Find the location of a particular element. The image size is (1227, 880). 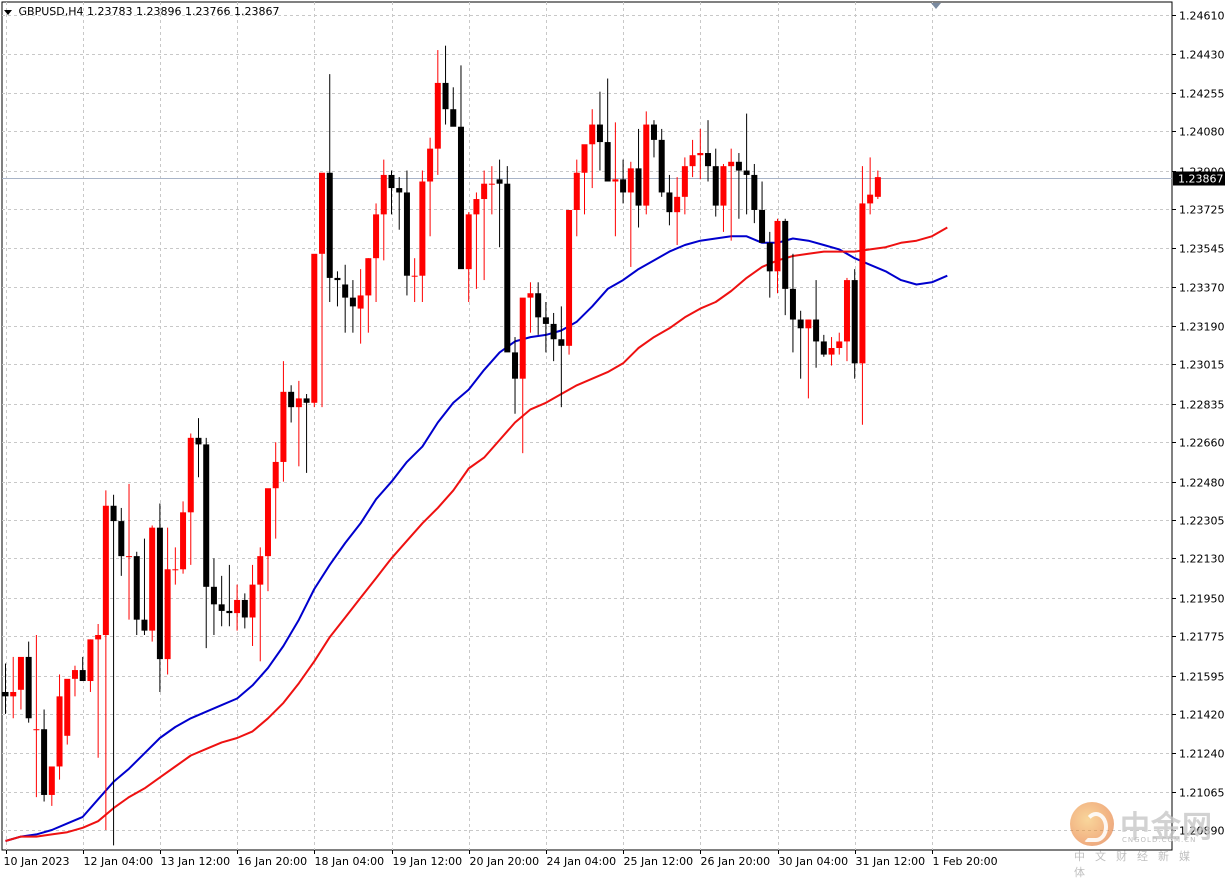

watermark-logo-icon is located at coordinates (1092, 824).